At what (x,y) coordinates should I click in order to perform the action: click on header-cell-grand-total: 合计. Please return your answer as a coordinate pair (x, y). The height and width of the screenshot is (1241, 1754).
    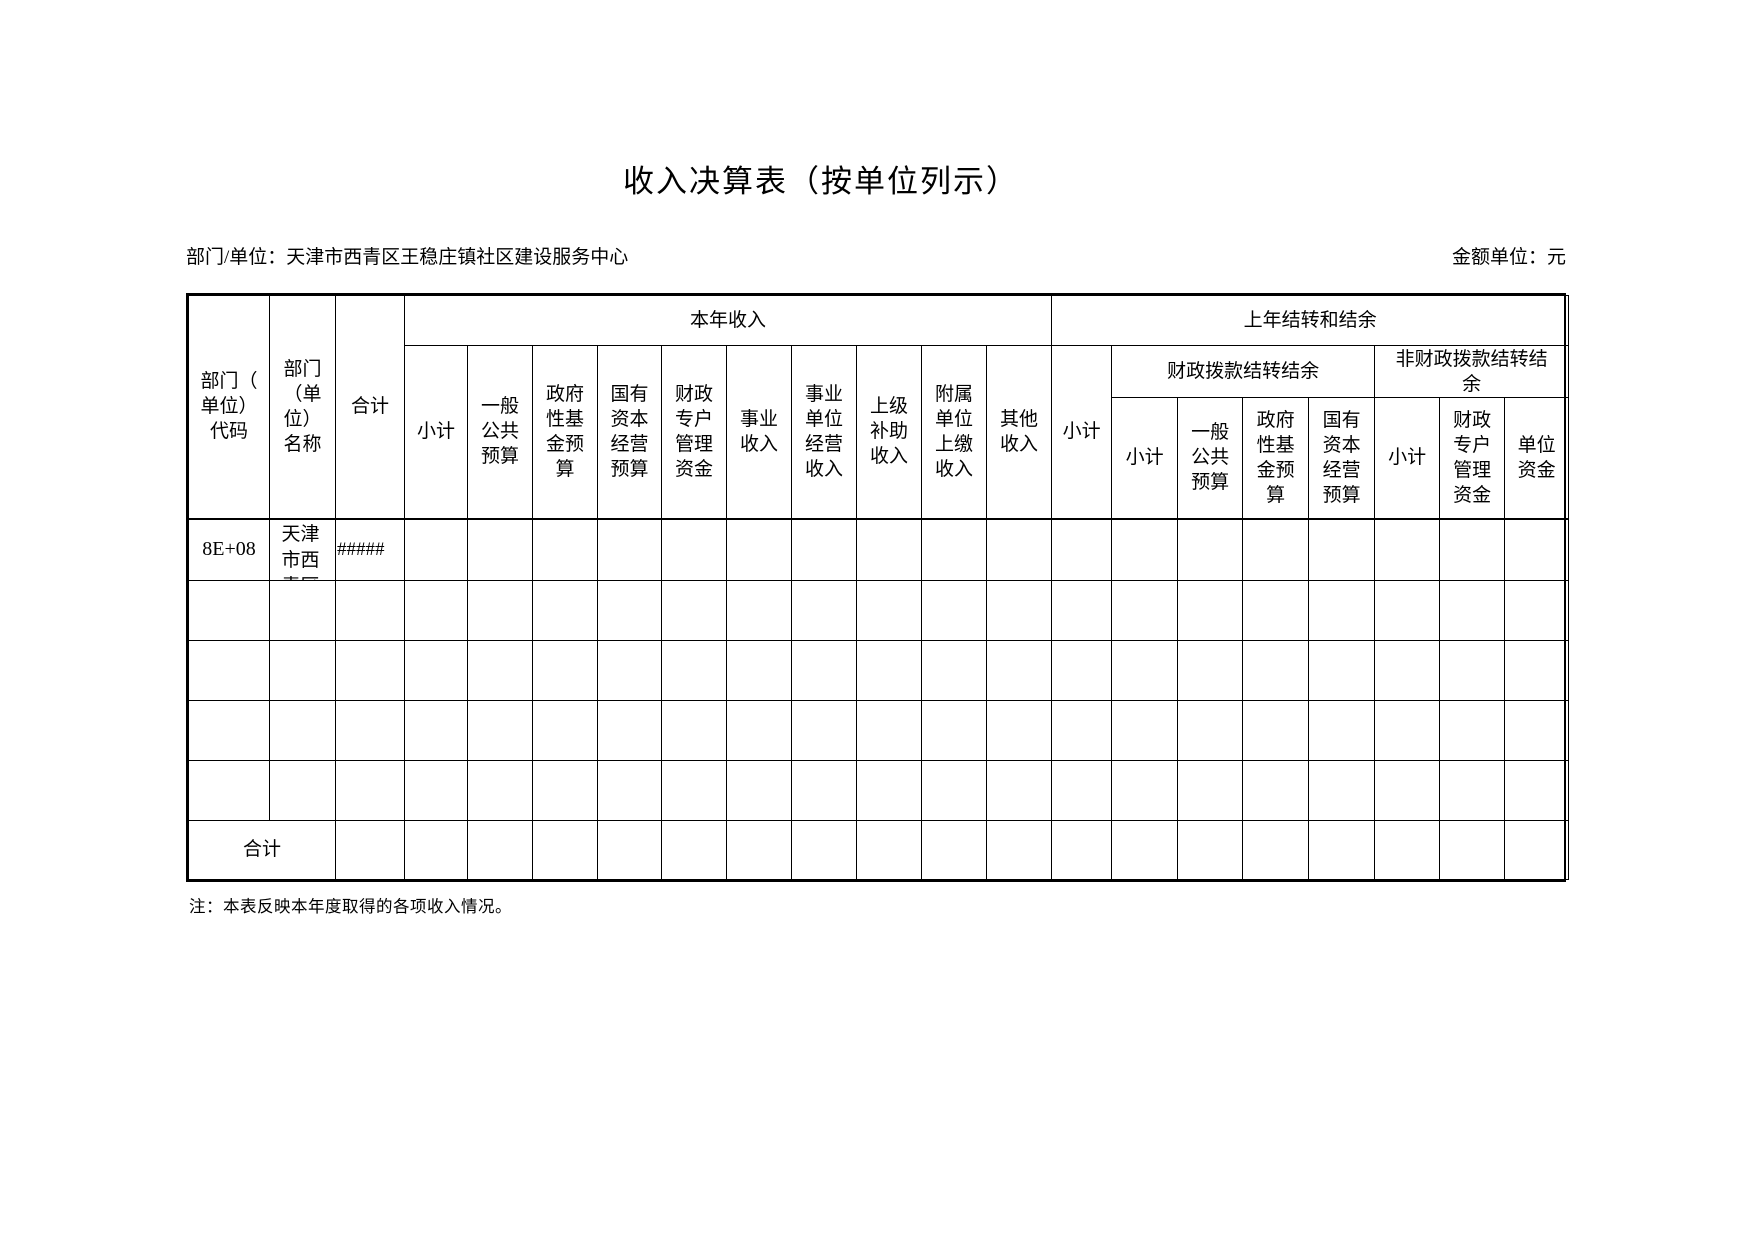
    Looking at the image, I should click on (370, 407).